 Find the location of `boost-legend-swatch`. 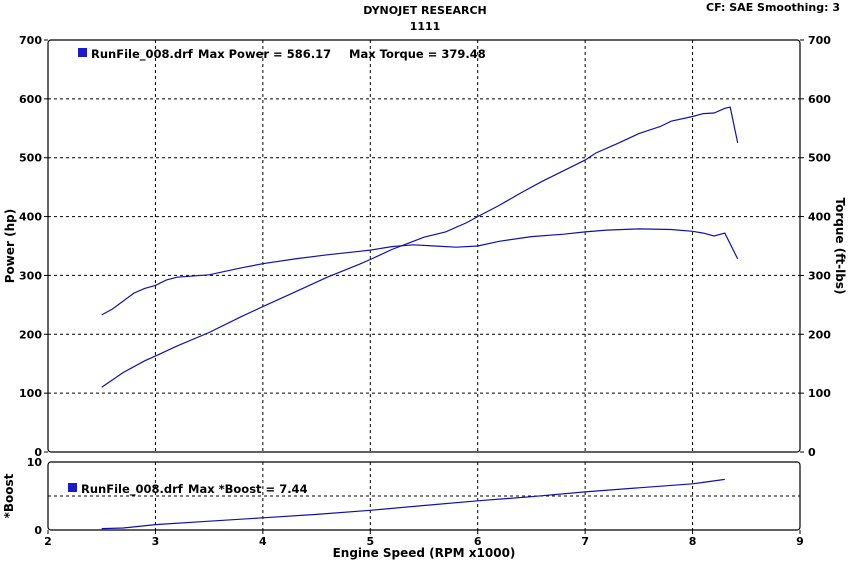

boost-legend-swatch is located at coordinates (72, 487).